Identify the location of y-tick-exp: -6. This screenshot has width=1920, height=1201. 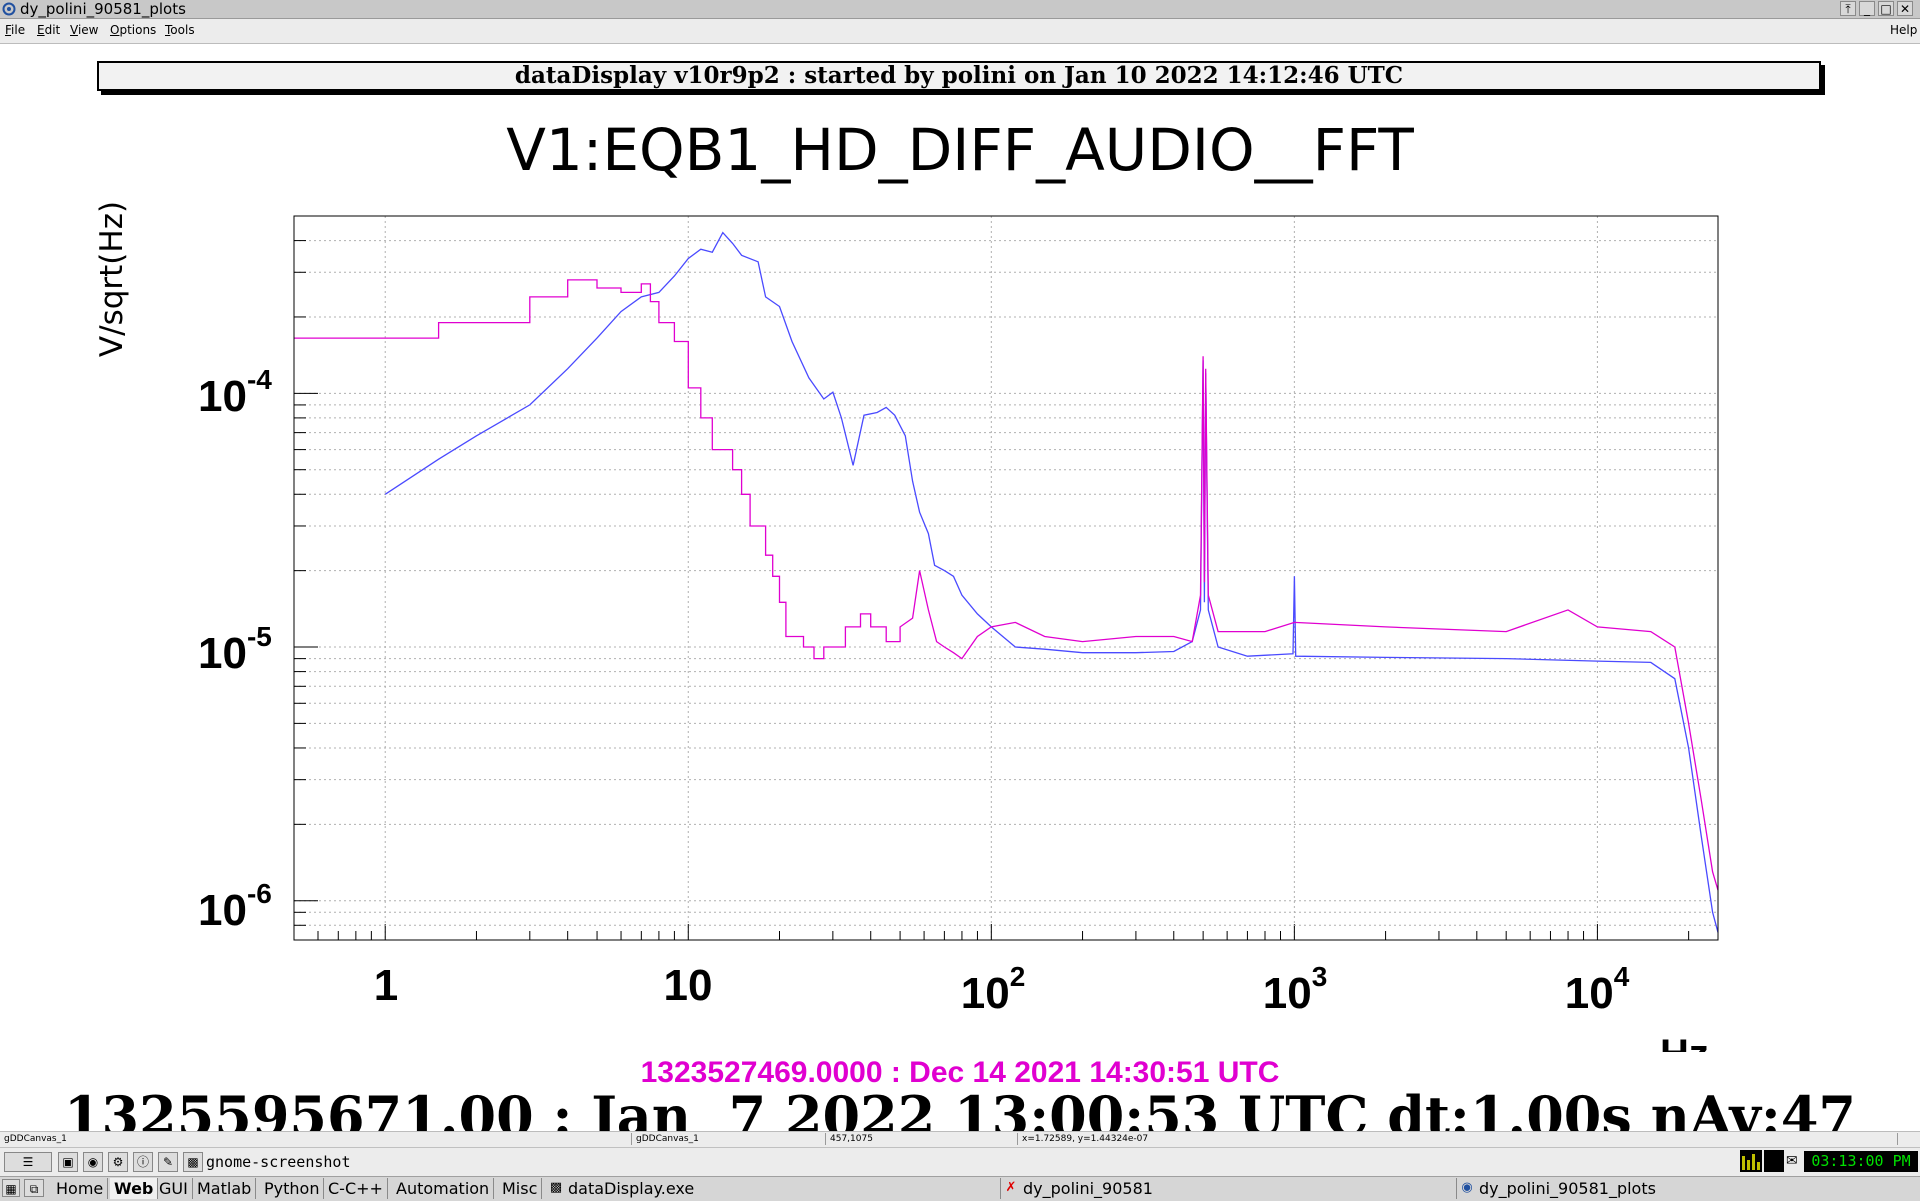
(259, 893).